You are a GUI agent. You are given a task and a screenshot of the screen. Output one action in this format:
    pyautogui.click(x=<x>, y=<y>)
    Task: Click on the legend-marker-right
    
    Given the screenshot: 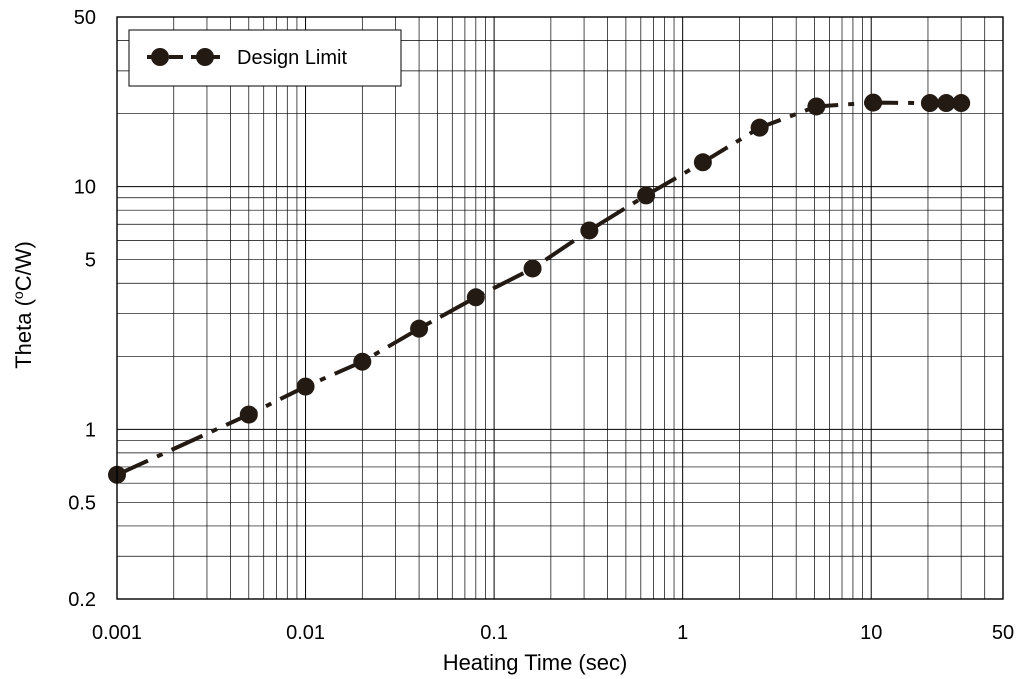 What is the action you would take?
    pyautogui.click(x=205, y=57)
    